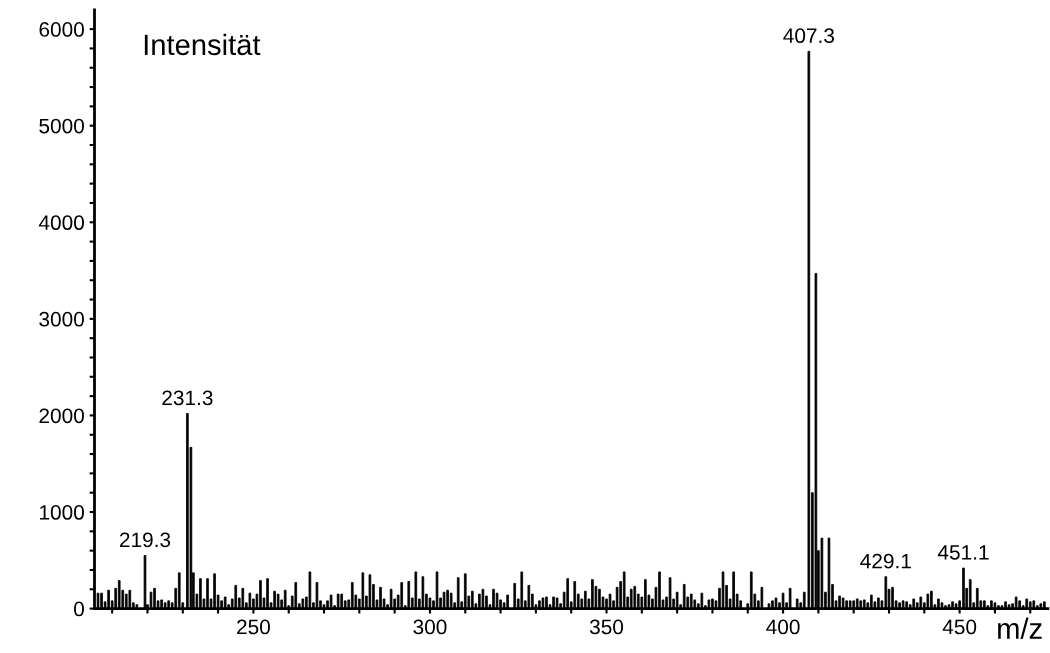  Describe the element at coordinates (1020, 628) in the screenshot. I see `x-axis-title: m/z` at that location.